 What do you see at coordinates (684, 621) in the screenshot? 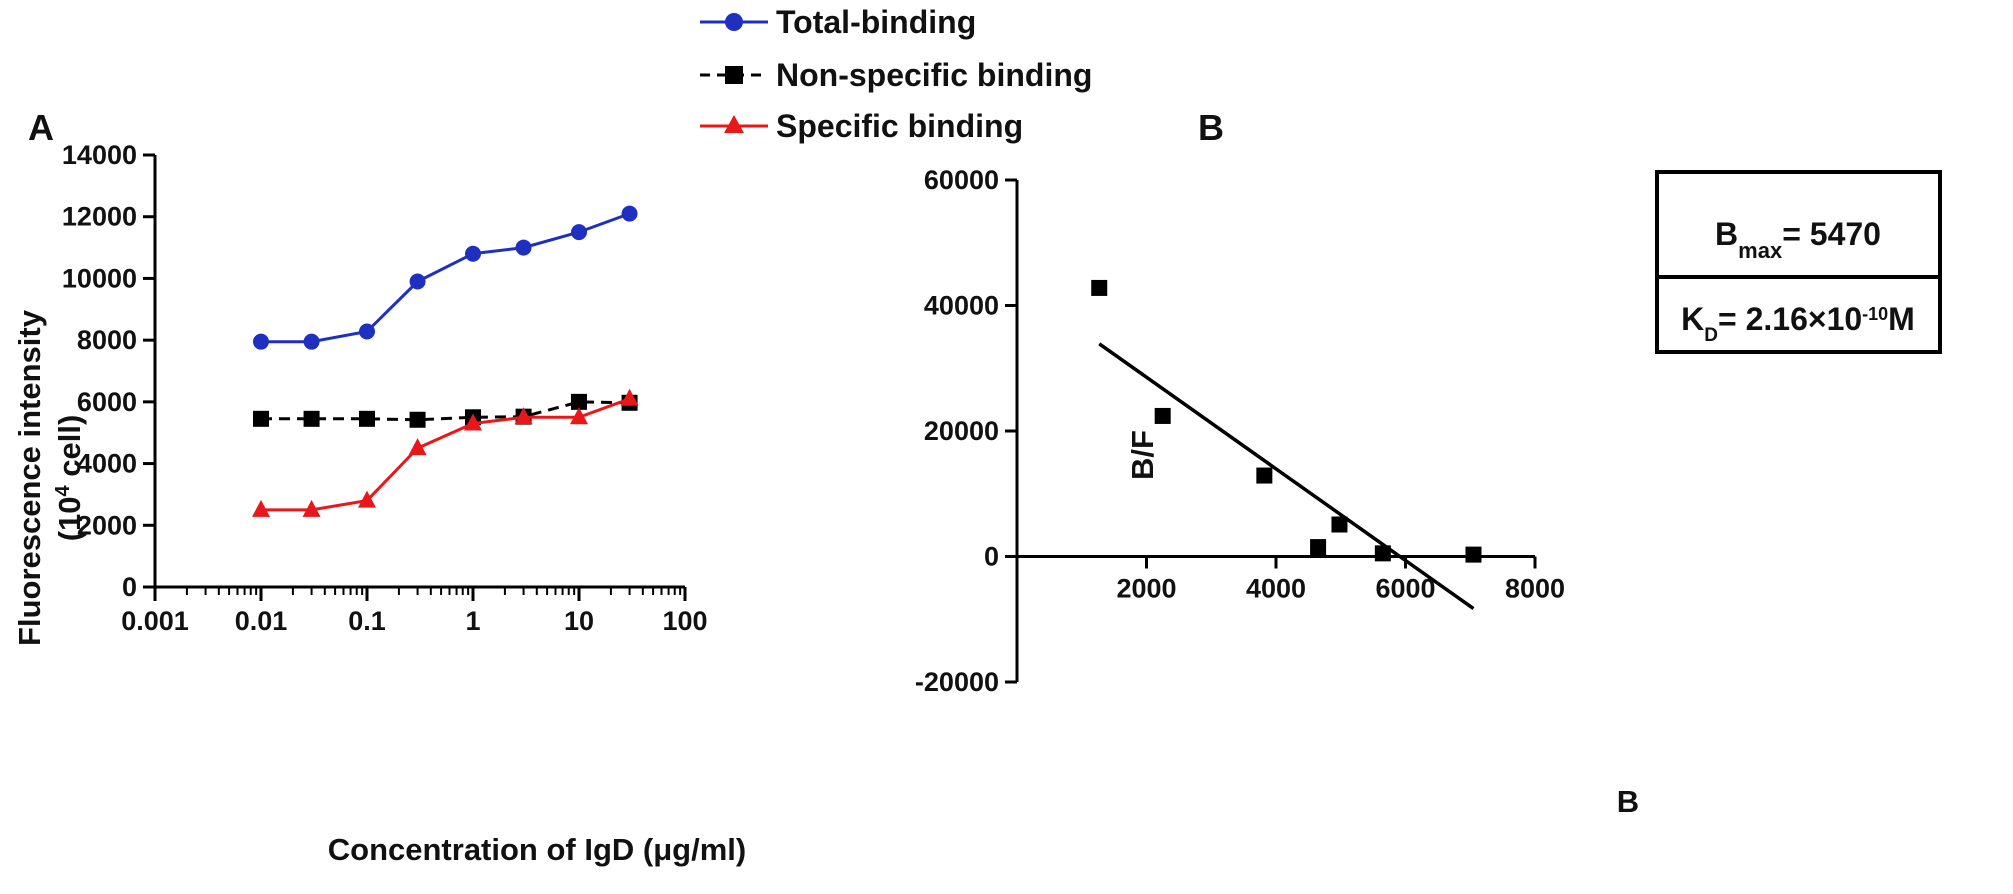
I see `chart-a-xtick-label: 100` at bounding box center [684, 621].